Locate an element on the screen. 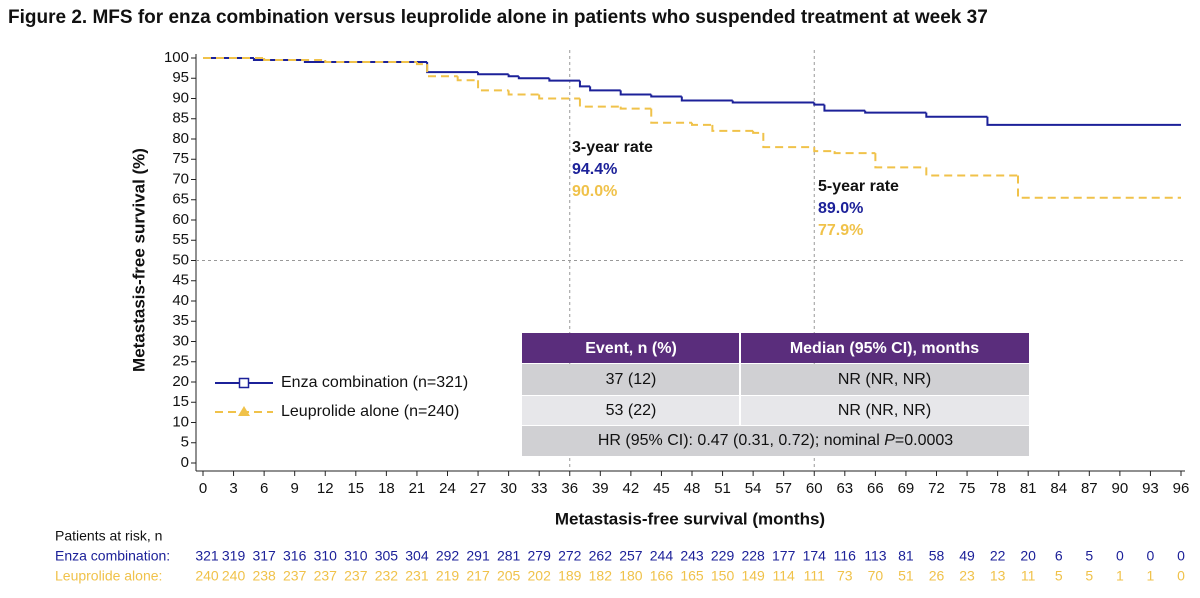 The width and height of the screenshot is (1200, 598). at-risk-value: 304 is located at coordinates (417, 556).